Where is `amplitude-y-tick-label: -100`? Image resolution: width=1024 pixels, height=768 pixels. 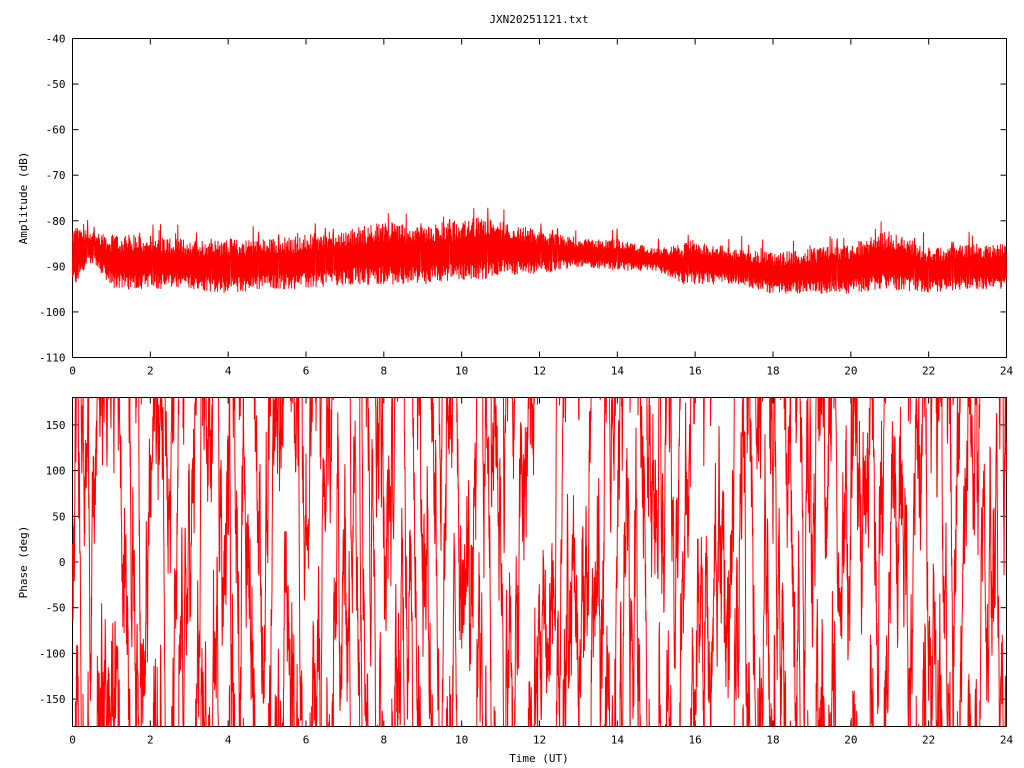
amplitude-y-tick-label: -100 is located at coordinates (52, 312).